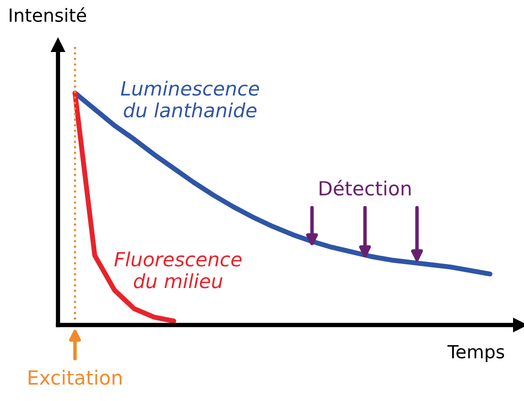 This screenshot has width=524, height=401. I want to click on x-axis-title: Temps, so click(475, 353).